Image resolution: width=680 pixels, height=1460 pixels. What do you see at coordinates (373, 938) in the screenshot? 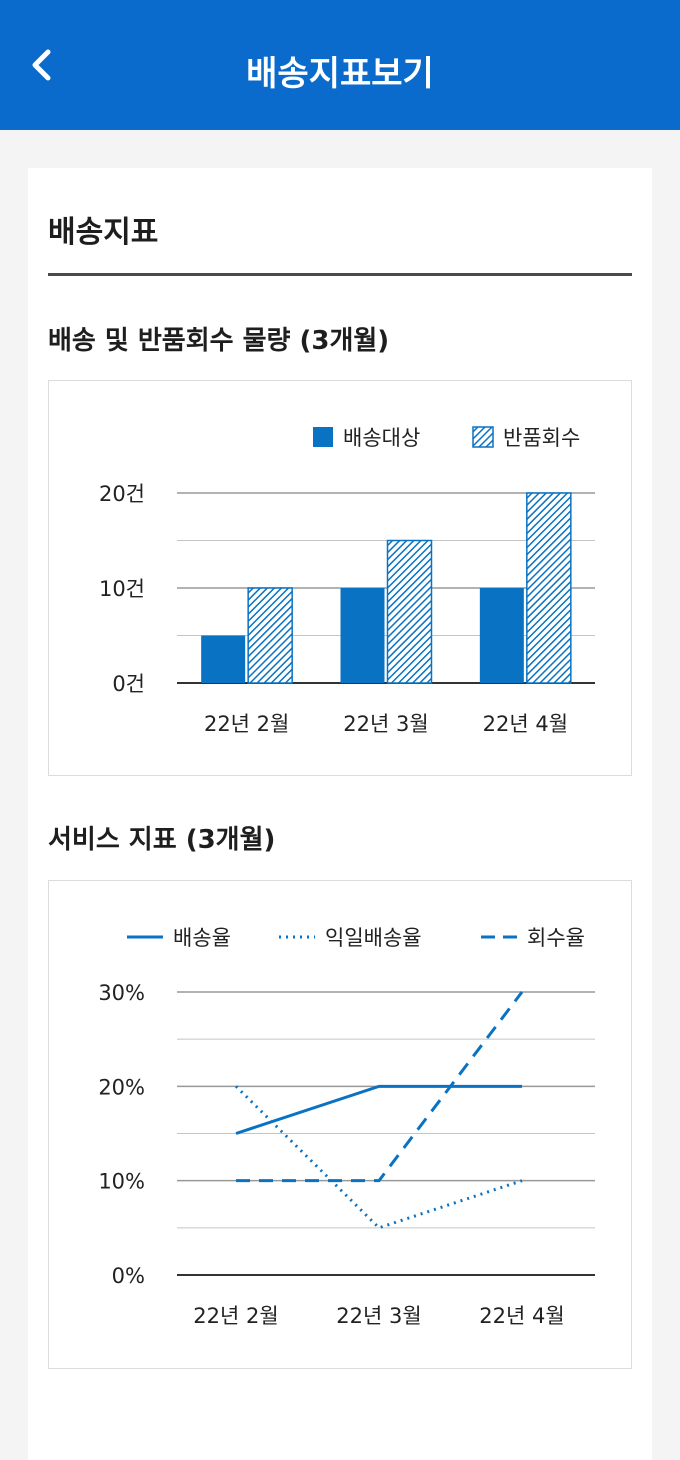
I see `legend-label: 익일배송율` at bounding box center [373, 938].